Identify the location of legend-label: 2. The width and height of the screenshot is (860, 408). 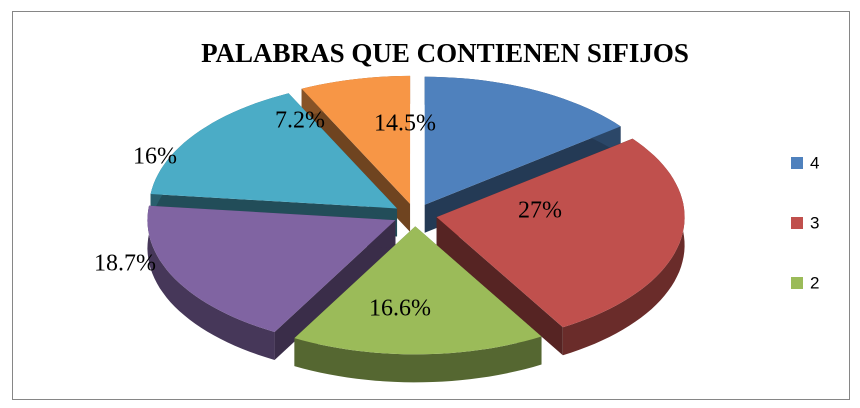
(814, 282).